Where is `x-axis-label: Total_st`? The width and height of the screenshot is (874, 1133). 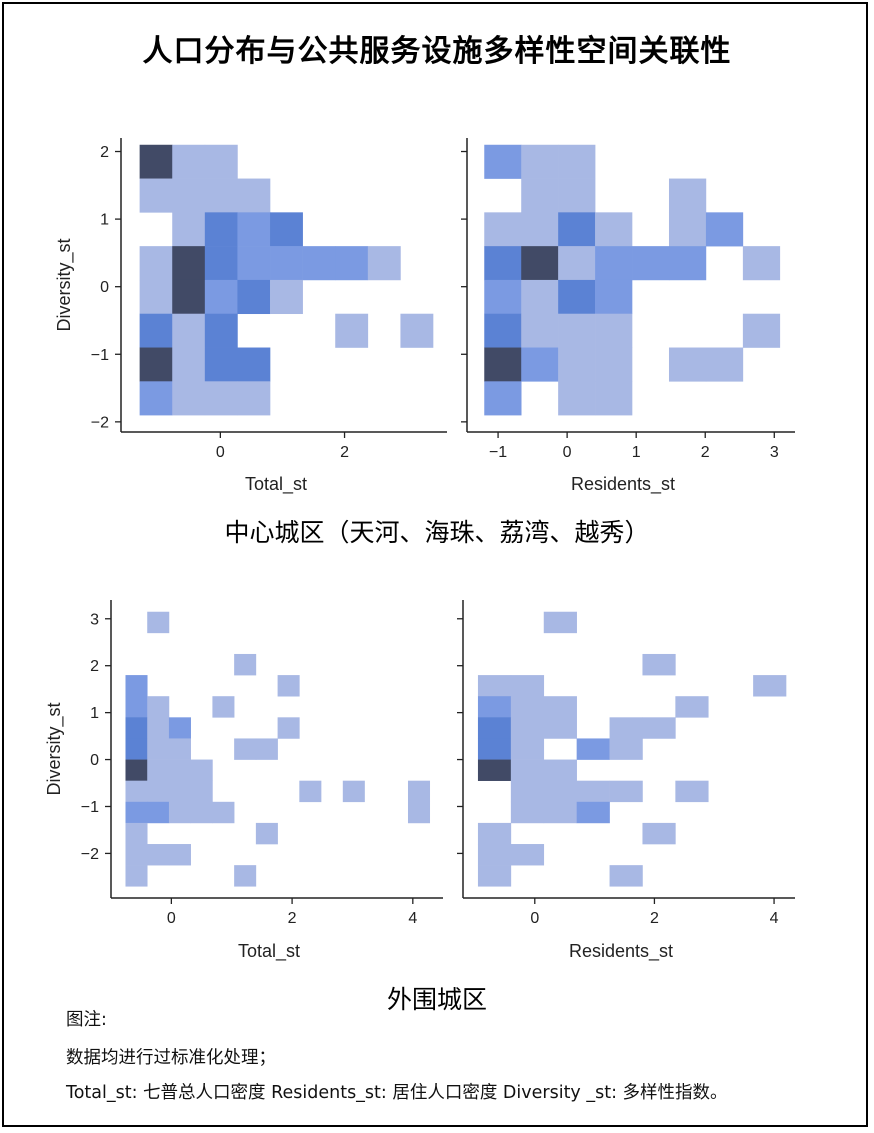 x-axis-label: Total_st is located at coordinates (269, 951).